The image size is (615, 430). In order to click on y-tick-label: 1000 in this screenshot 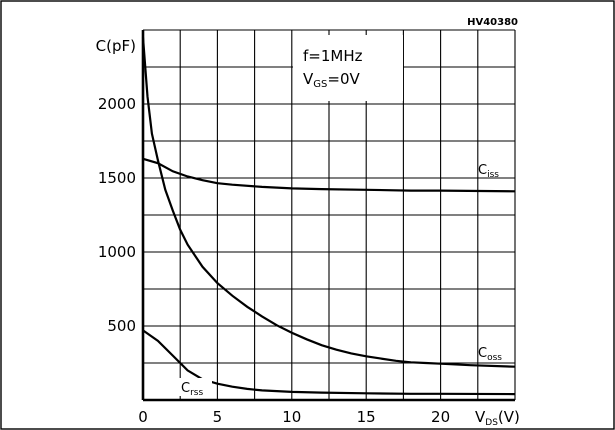, I will do `click(117, 252)`.